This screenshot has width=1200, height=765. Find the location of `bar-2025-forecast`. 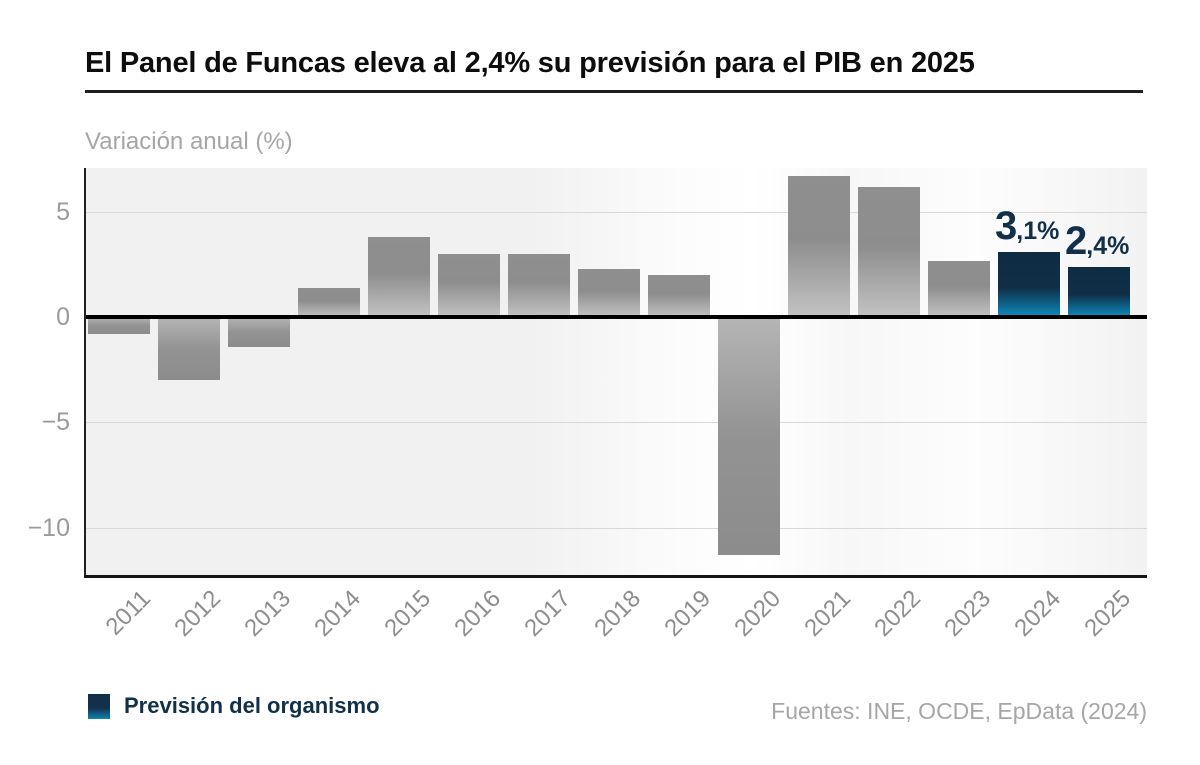

bar-2025-forecast is located at coordinates (1099, 292).